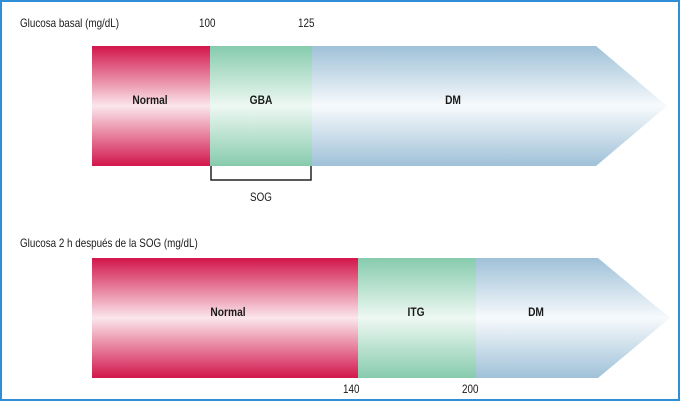 This screenshot has width=680, height=401. I want to click on segment-normal-2h, so click(225, 318).